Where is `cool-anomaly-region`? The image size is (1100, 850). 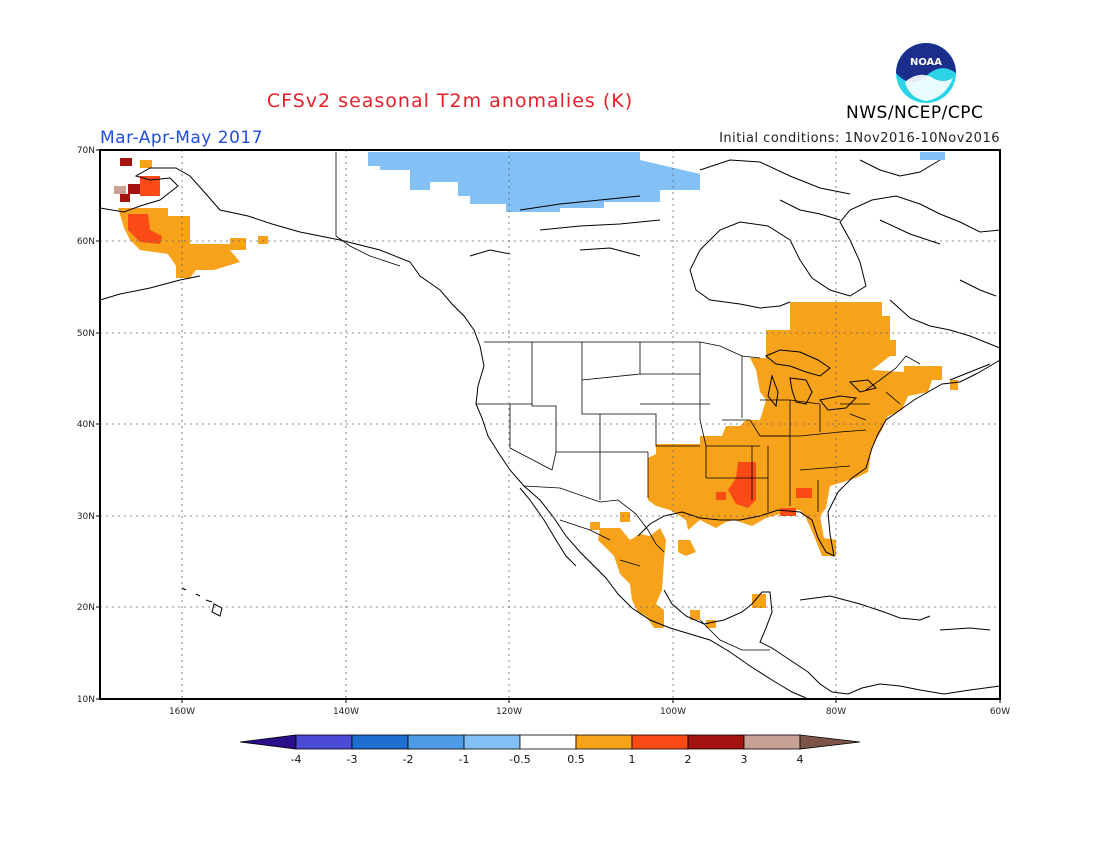
cool-anomaly-region is located at coordinates (656, 182).